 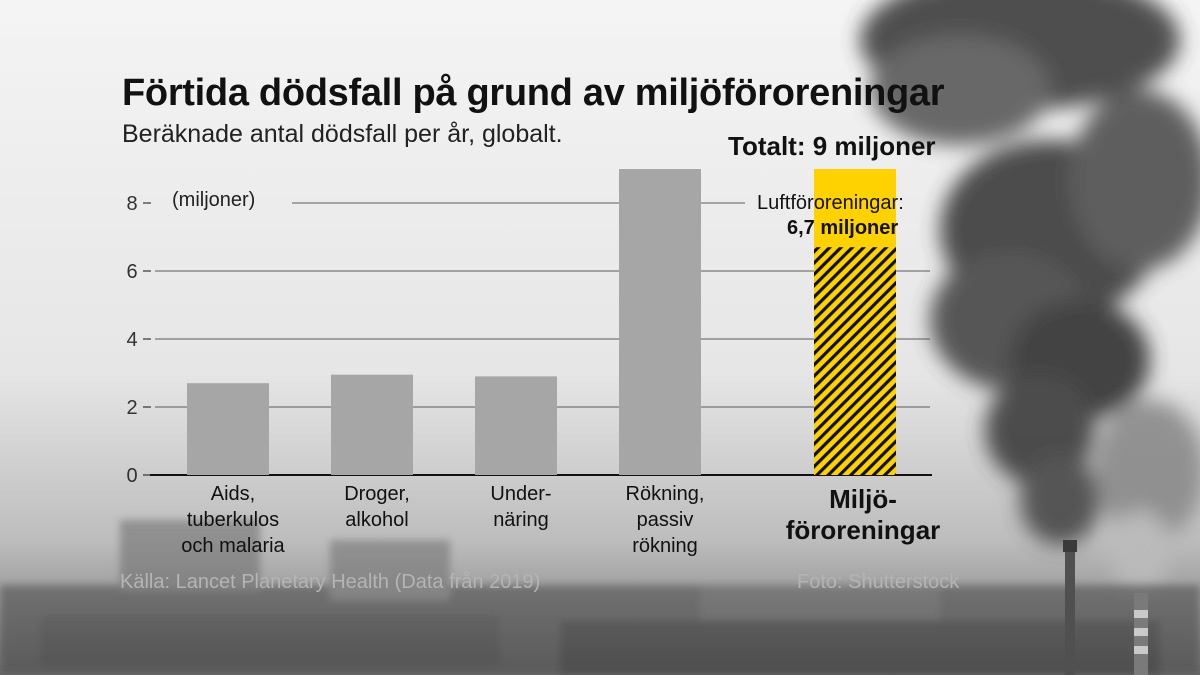 What do you see at coordinates (131, 408) in the screenshot?
I see `y-tick-label: 2` at bounding box center [131, 408].